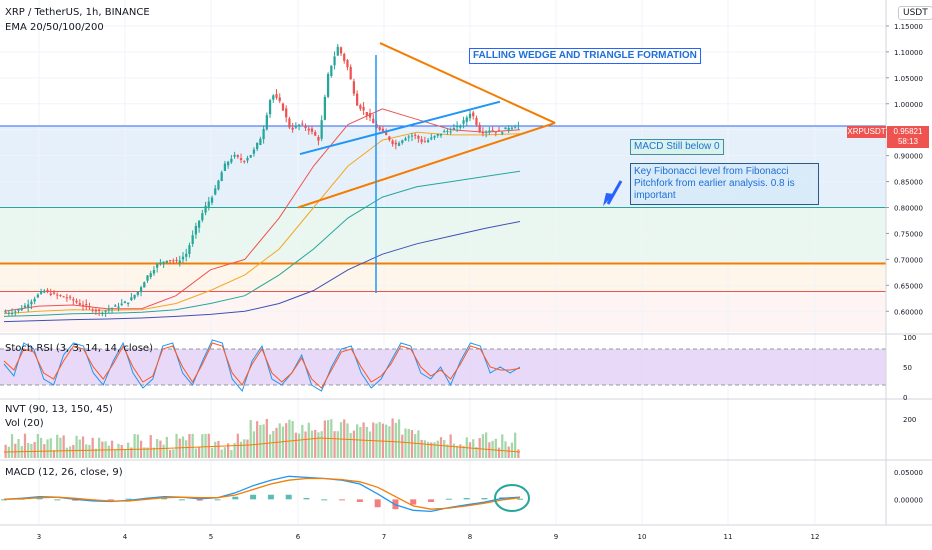 The width and height of the screenshot is (932, 550). What do you see at coordinates (908, 137) in the screenshot?
I see `last-price-value: 0.95821 58:13` at bounding box center [908, 137].